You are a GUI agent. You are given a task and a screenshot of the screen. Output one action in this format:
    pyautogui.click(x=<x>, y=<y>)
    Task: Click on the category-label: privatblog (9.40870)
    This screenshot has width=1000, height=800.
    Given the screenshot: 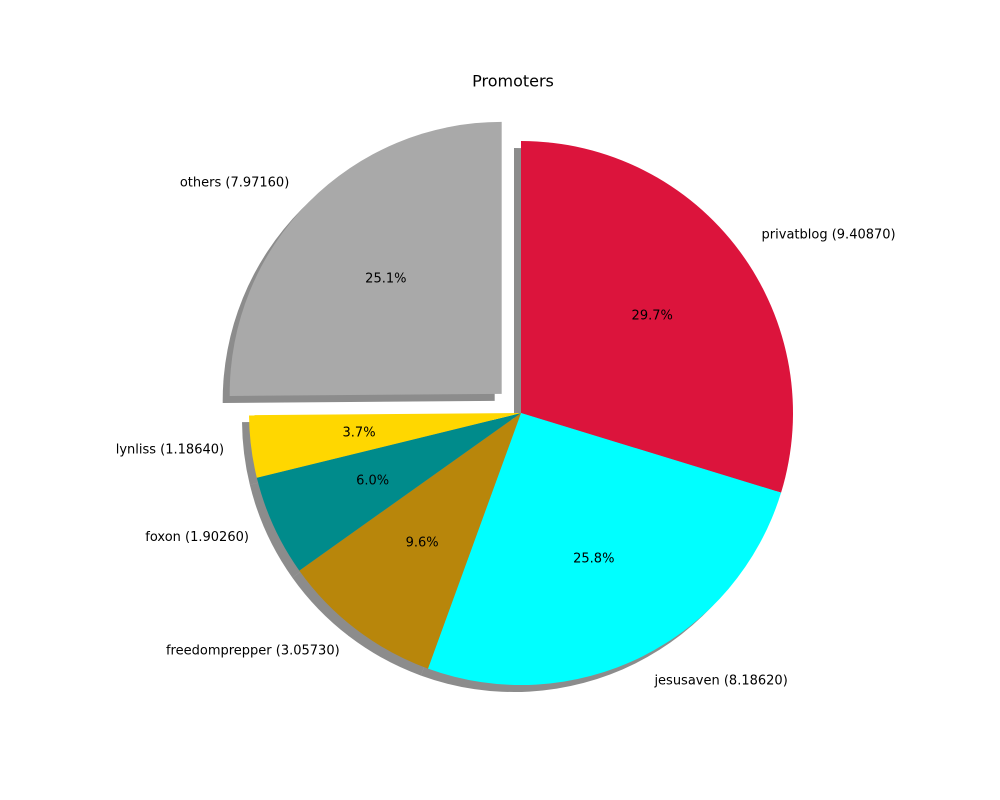 What is the action you would take?
    pyautogui.click(x=829, y=235)
    